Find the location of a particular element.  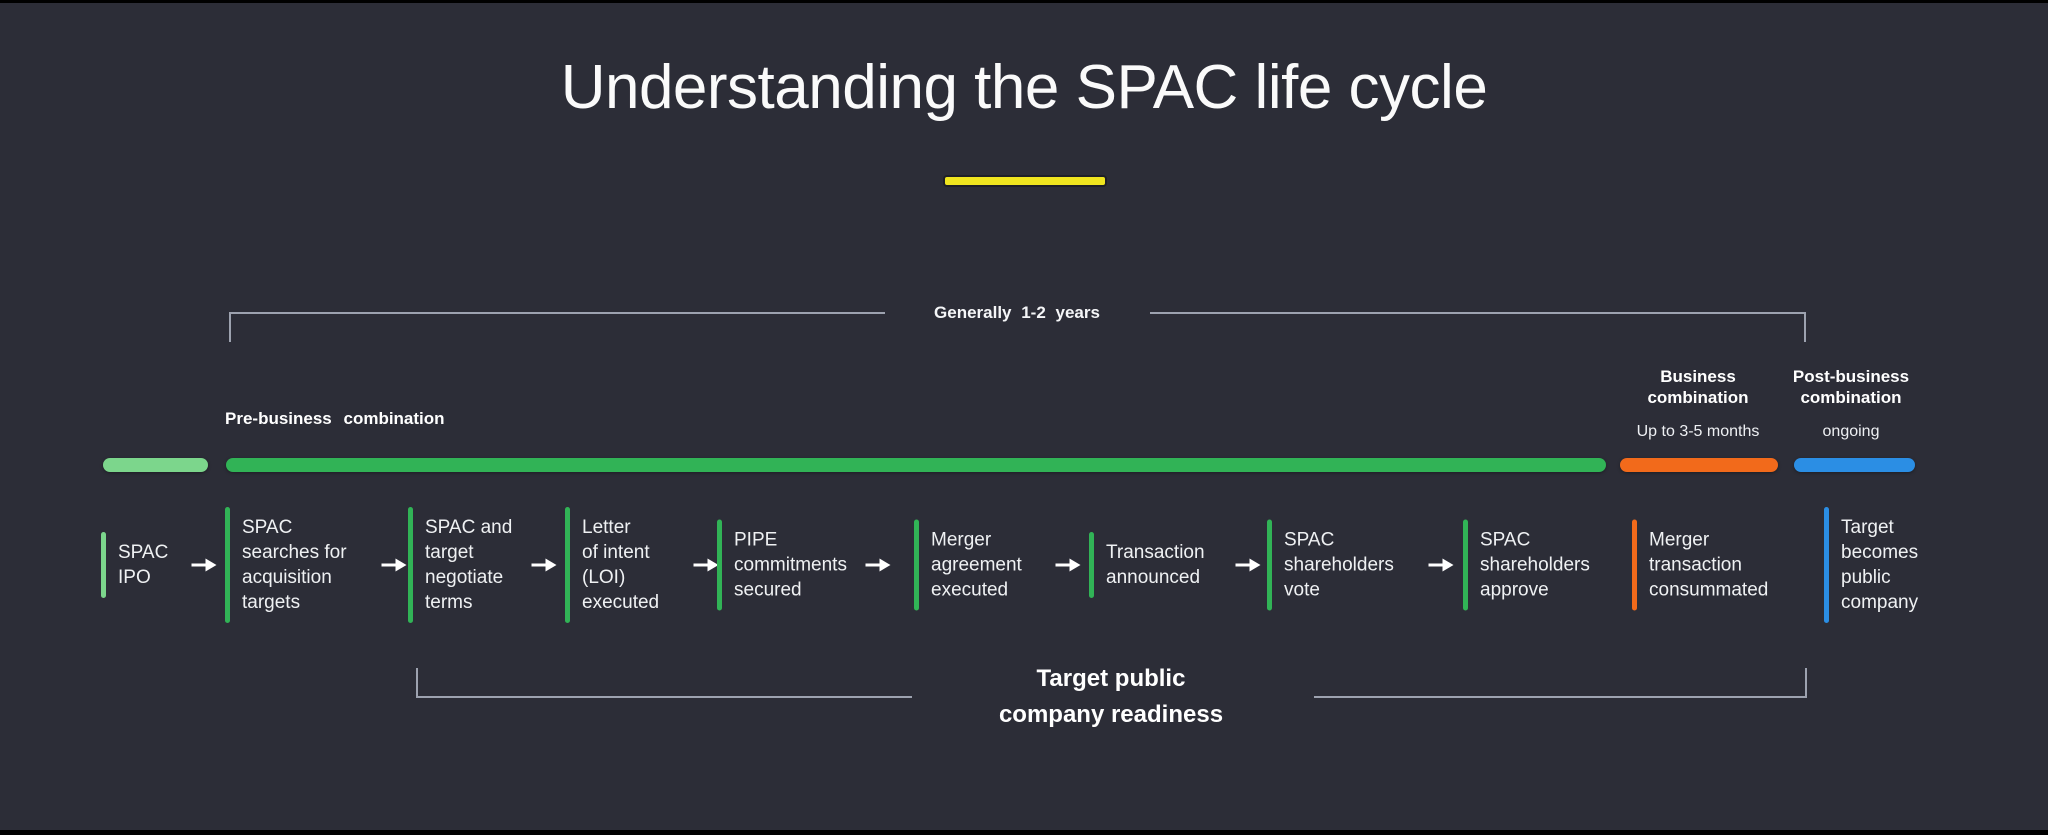

duration-bracket-line-left is located at coordinates (557, 313).